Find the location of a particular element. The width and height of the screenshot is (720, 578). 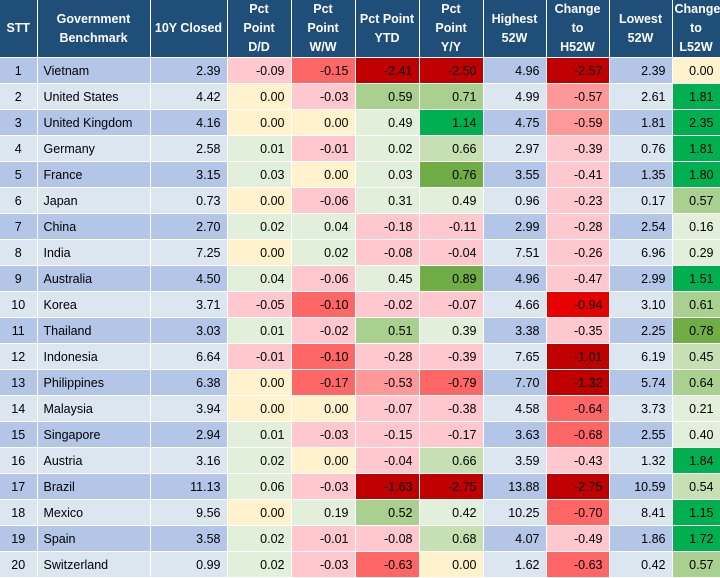

cell-country: Austria is located at coordinates (93, 461).